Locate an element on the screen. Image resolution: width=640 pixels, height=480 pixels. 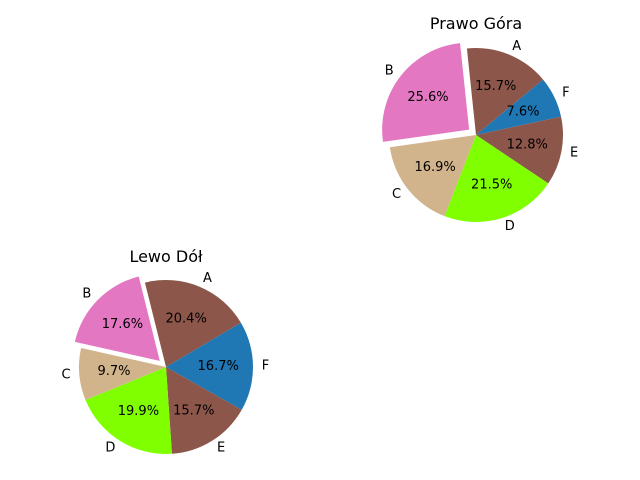
chart-title: Lewo Dół is located at coordinates (166, 256).